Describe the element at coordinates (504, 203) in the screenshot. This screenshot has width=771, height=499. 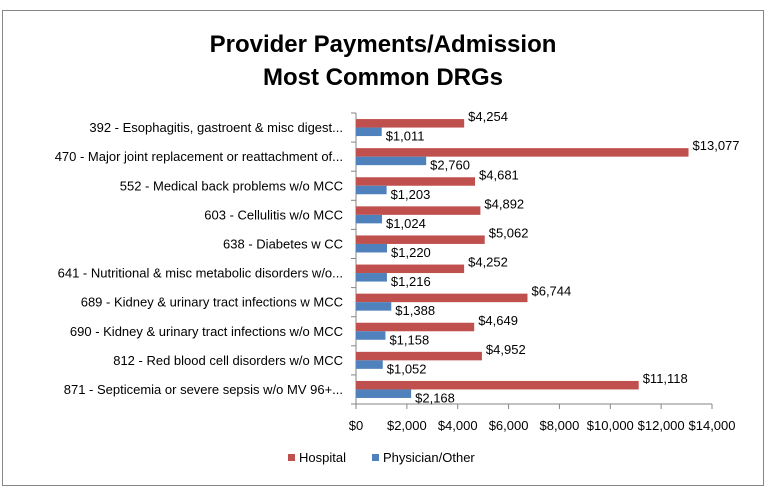
I see `data-label-hospital: $4,892` at that location.